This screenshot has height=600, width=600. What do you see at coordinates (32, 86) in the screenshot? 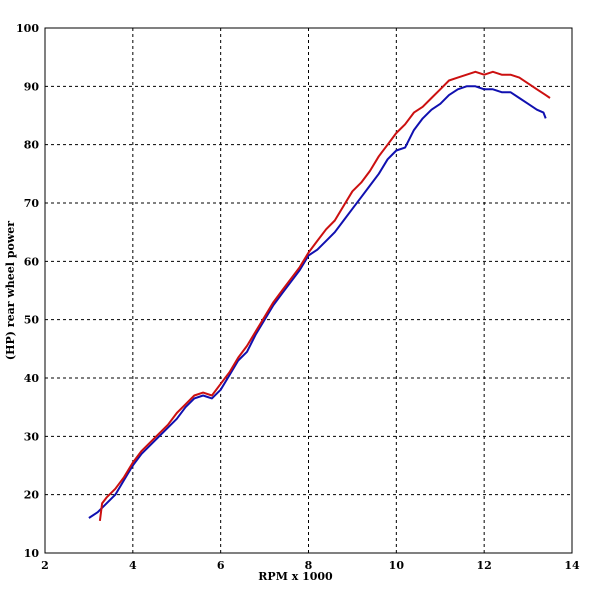
I see `y-tick-label: 90` at bounding box center [32, 86].